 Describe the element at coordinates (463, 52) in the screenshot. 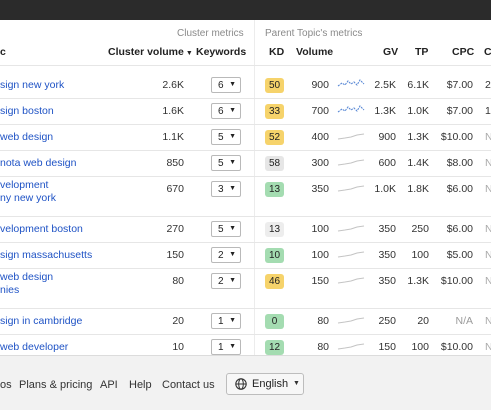

I see `header-cpc: CPC` at that location.